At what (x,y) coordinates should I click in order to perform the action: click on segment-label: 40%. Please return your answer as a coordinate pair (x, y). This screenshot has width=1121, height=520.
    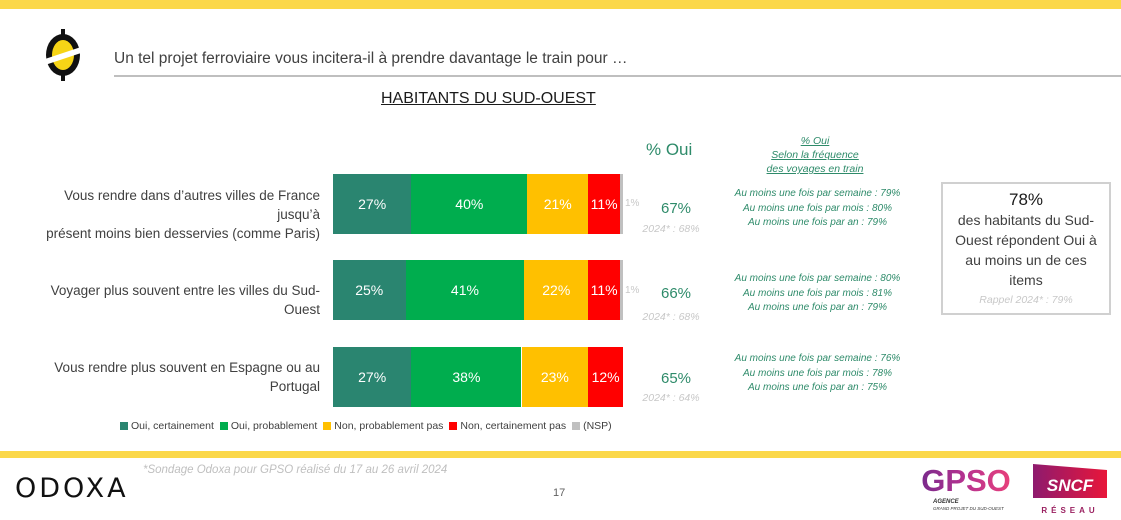
    Looking at the image, I should click on (469, 204).